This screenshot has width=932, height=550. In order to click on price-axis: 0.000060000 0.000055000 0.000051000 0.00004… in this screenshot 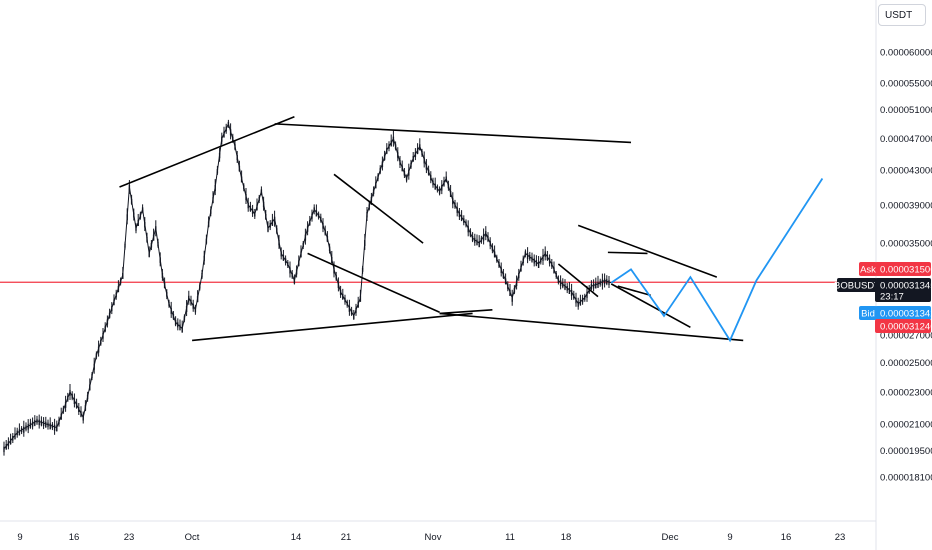, I will do `click(906, 266)`.